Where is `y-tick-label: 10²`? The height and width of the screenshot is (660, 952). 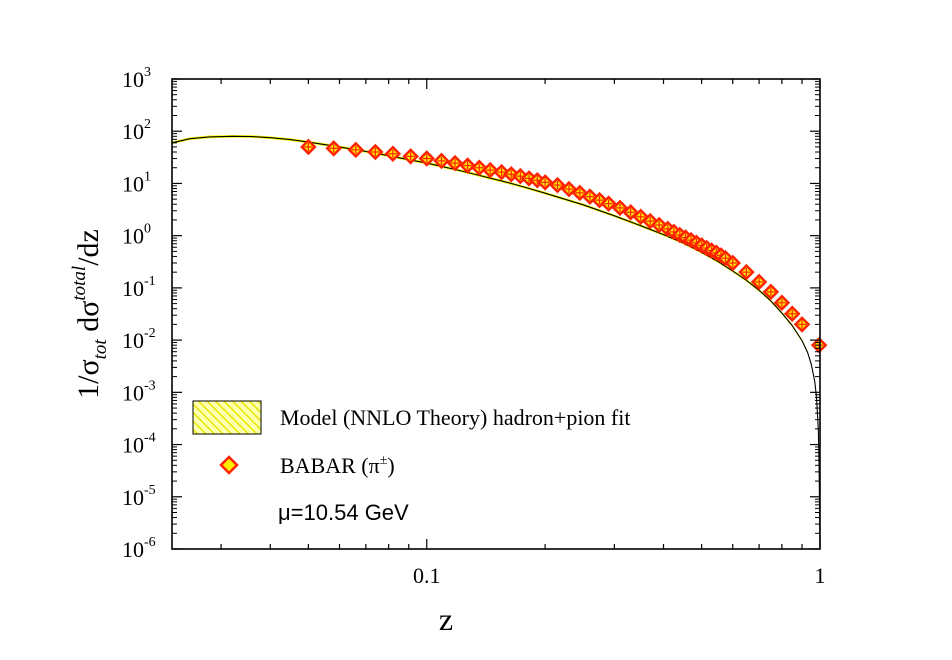 y-tick-label: 10² is located at coordinates (136, 130).